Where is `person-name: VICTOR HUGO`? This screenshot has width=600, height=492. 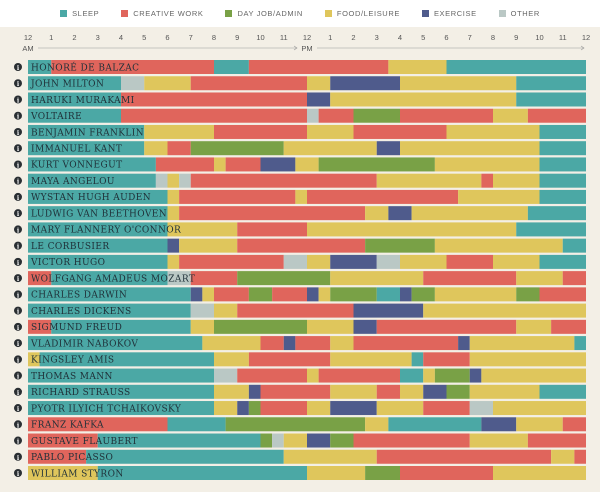 person-name: VICTOR HUGO is located at coordinates (67, 263).